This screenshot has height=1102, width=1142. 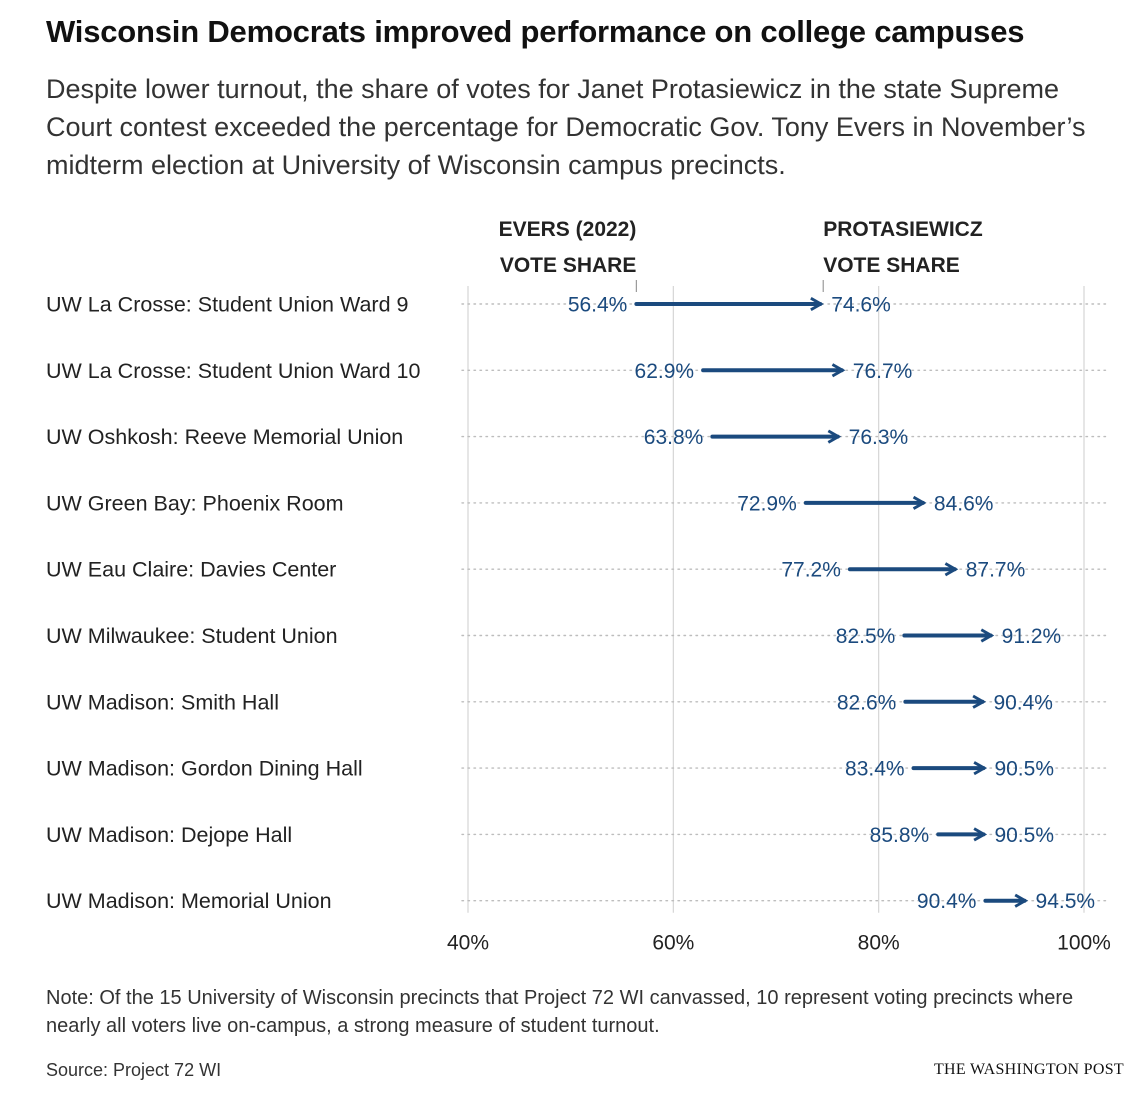 What do you see at coordinates (1028, 1069) in the screenshot?
I see `publisher-logo: THE WASHINGTON POST` at bounding box center [1028, 1069].